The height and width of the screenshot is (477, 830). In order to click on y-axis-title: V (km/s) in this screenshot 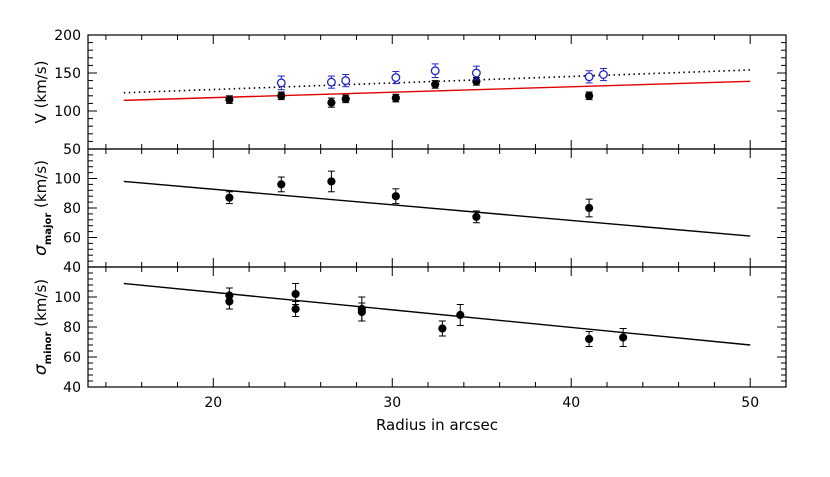, I will do `click(41, 92)`.